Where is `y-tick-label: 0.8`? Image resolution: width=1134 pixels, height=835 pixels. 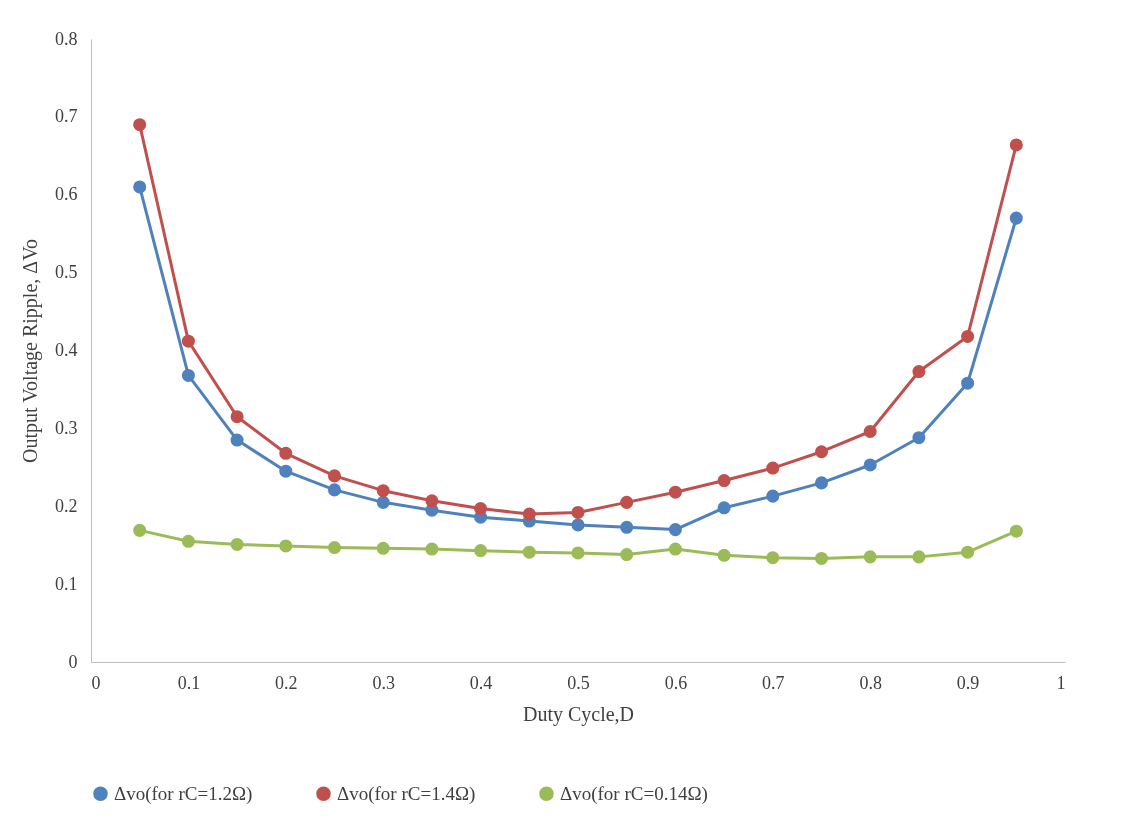
y-tick-label: 0.8 is located at coordinates (66, 38).